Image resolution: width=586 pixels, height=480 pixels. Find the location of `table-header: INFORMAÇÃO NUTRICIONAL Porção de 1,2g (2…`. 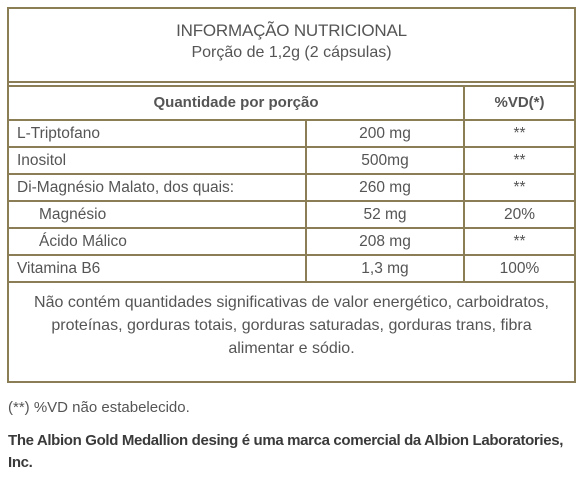

table-header: INFORMAÇÃO NUTRICIONAL Porção de 1,2g (2… is located at coordinates (291, 46).